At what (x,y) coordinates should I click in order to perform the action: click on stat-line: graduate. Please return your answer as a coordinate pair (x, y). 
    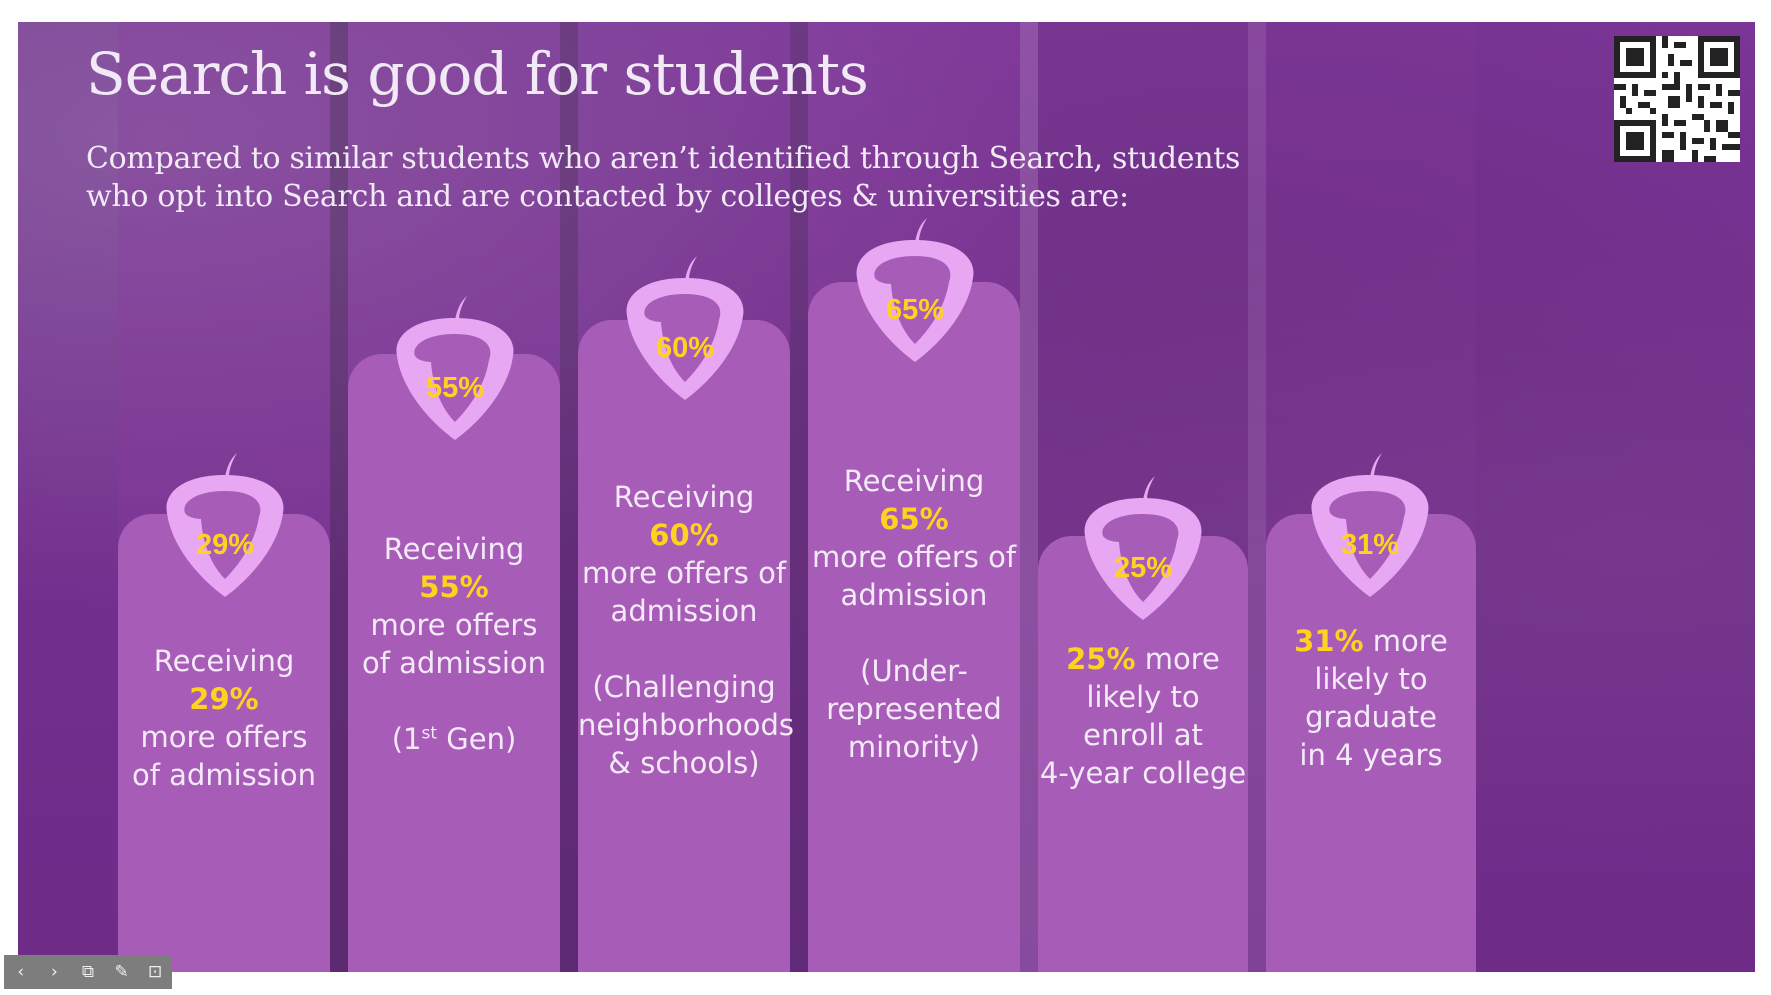
    Looking at the image, I should click on (1371, 717).